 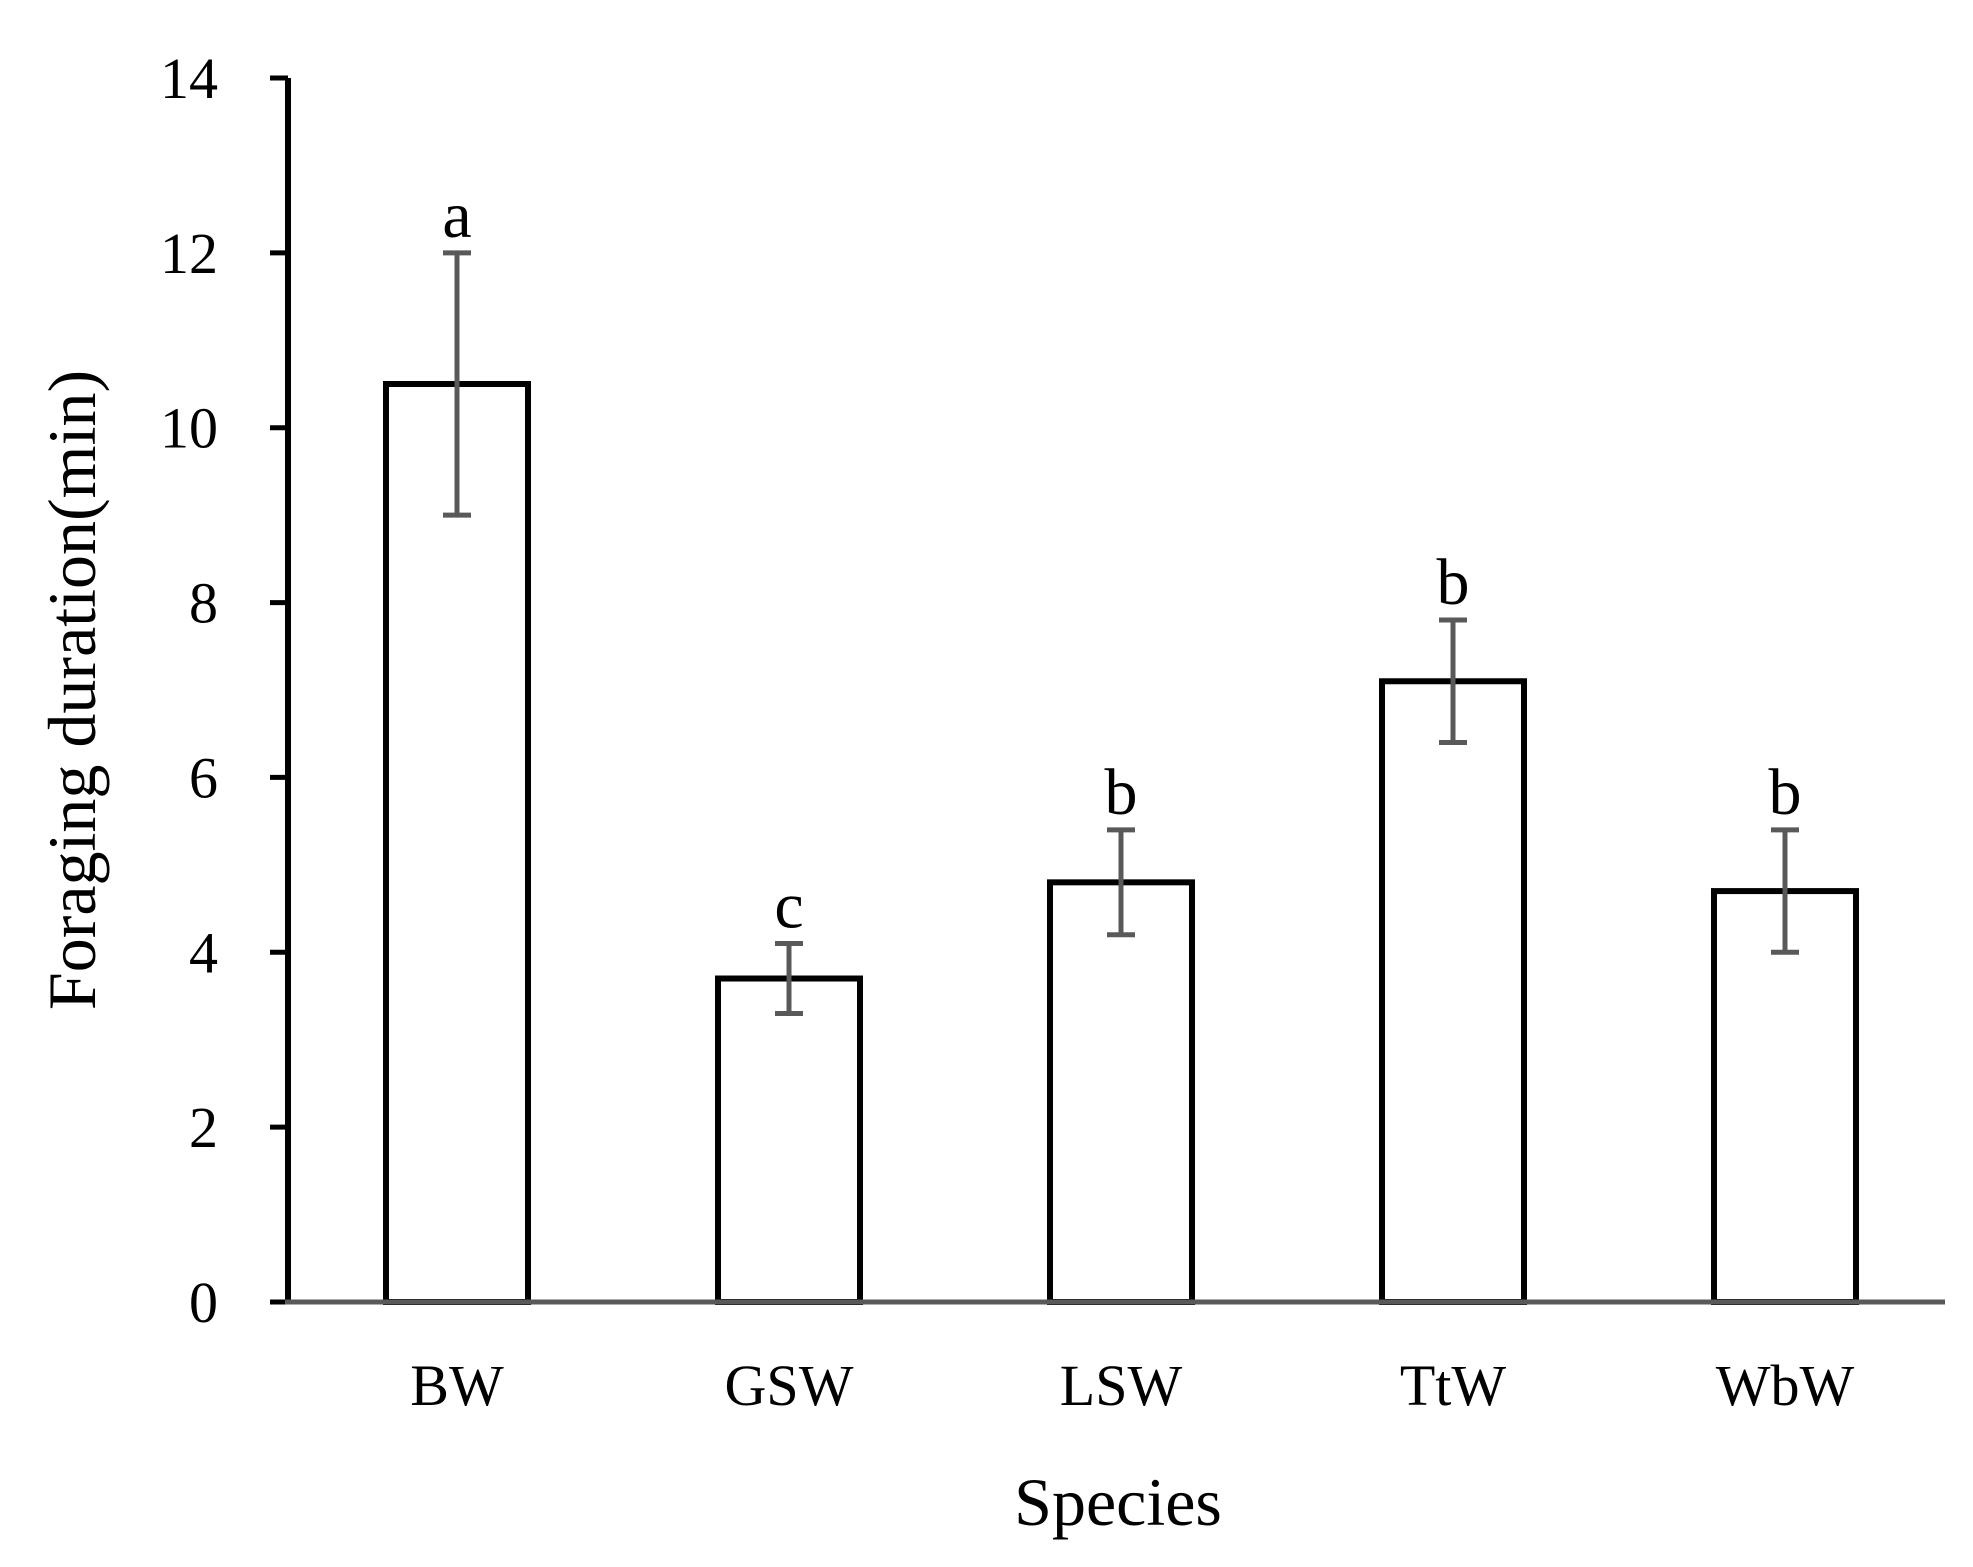 What do you see at coordinates (788, 906) in the screenshot?
I see `significance-letter: c` at bounding box center [788, 906].